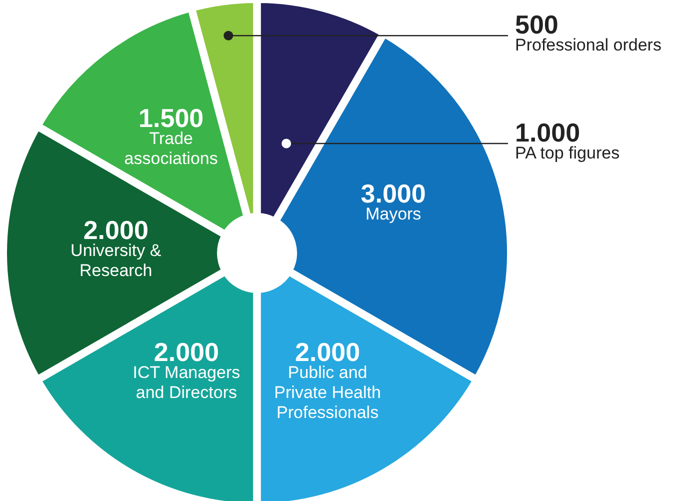 The width and height of the screenshot is (696, 501). What do you see at coordinates (171, 148) in the screenshot?
I see `slice-label: Trade associations` at bounding box center [171, 148].